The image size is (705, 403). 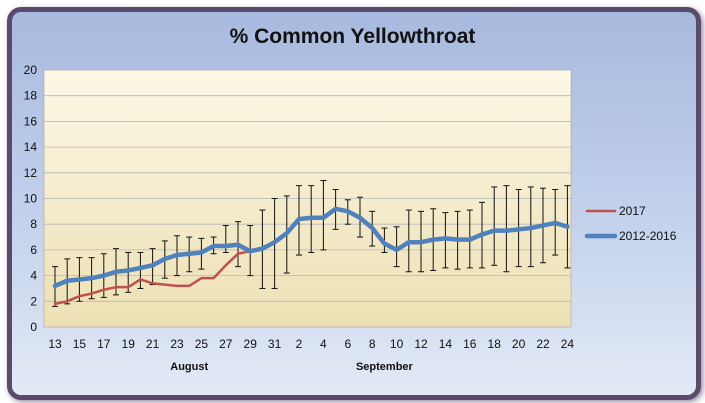 What do you see at coordinates (352, 36) in the screenshot?
I see `chart-title: % Common Yellowthroat` at bounding box center [352, 36].